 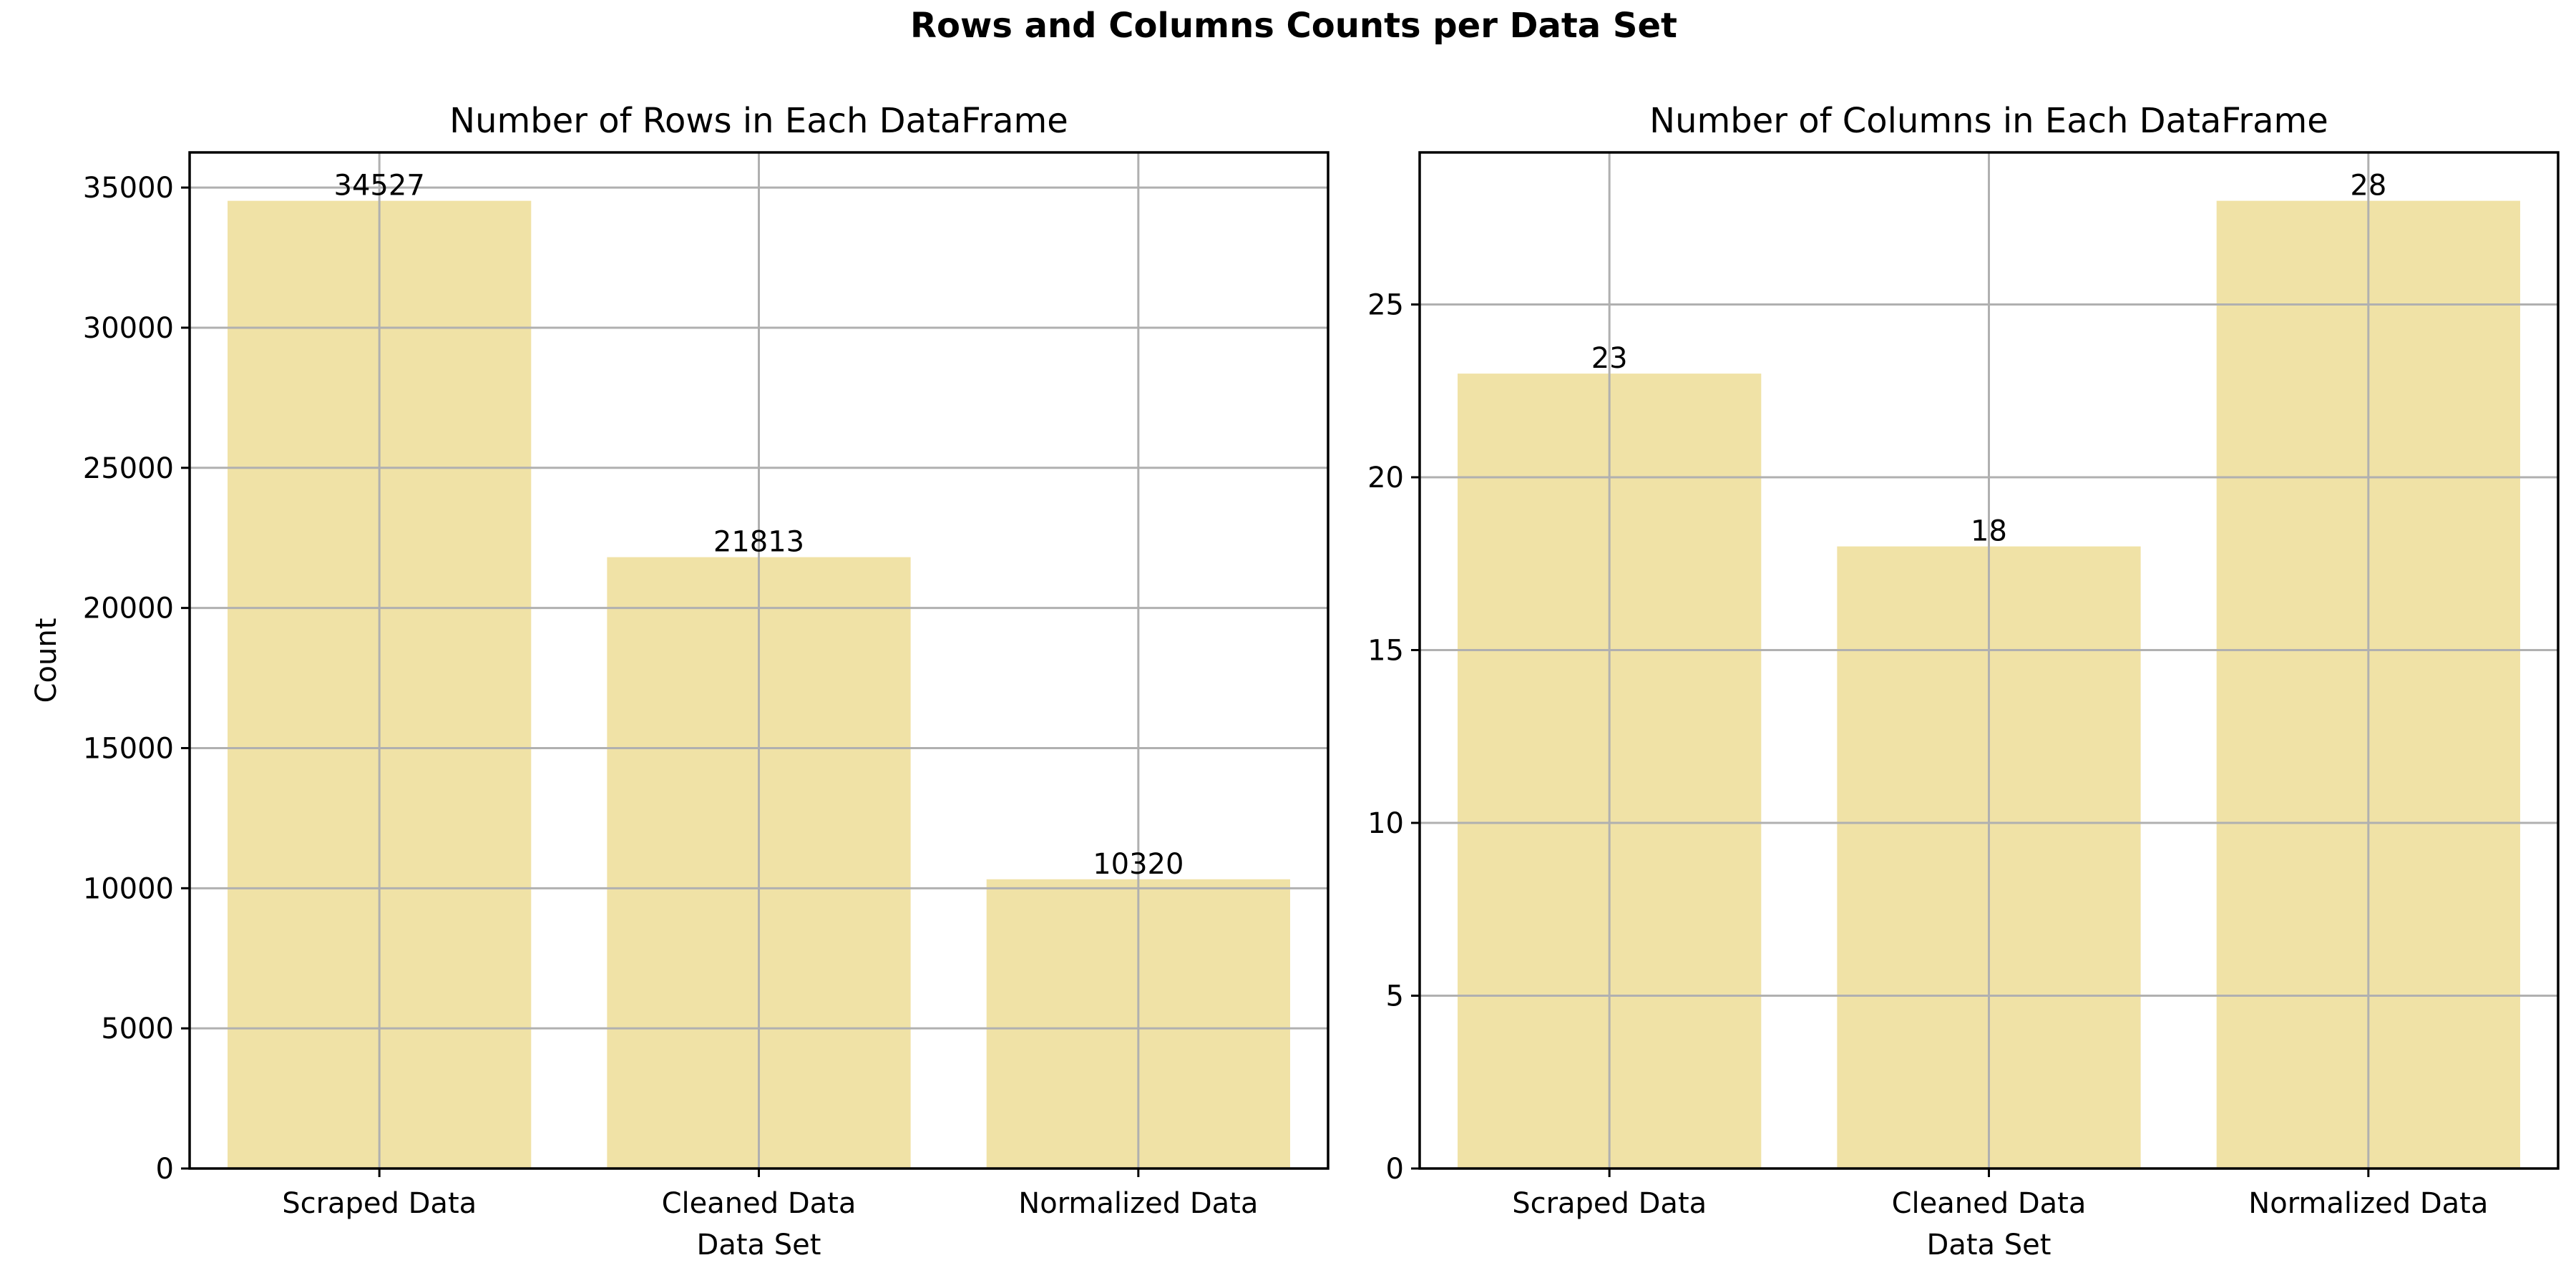 What do you see at coordinates (1989, 531) in the screenshot?
I see `data-label: 18` at bounding box center [1989, 531].